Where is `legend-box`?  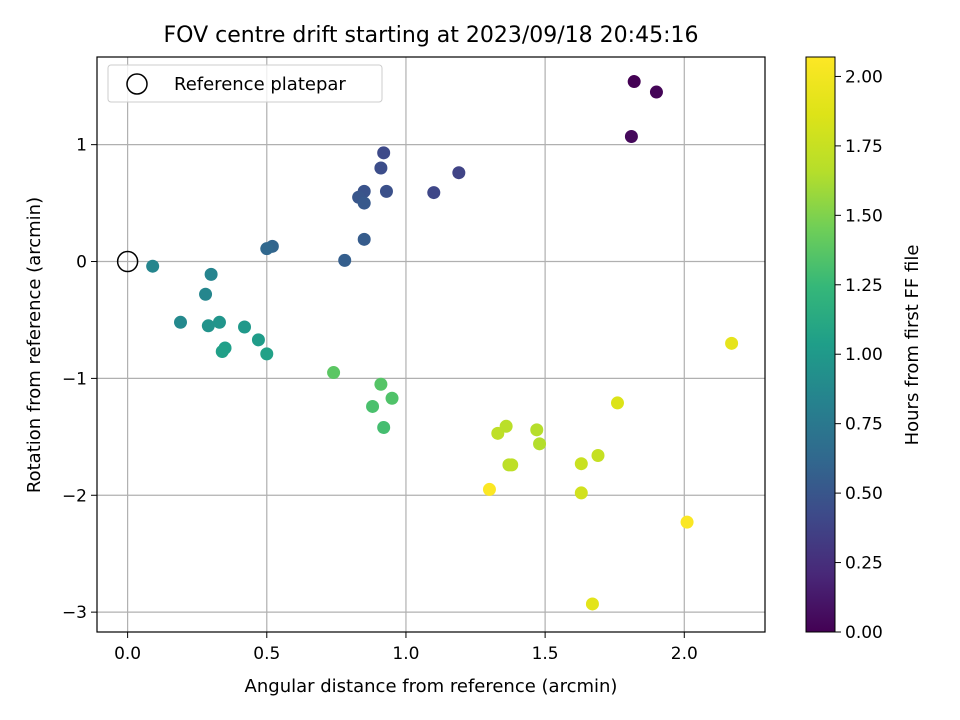
legend-box is located at coordinates (245, 83).